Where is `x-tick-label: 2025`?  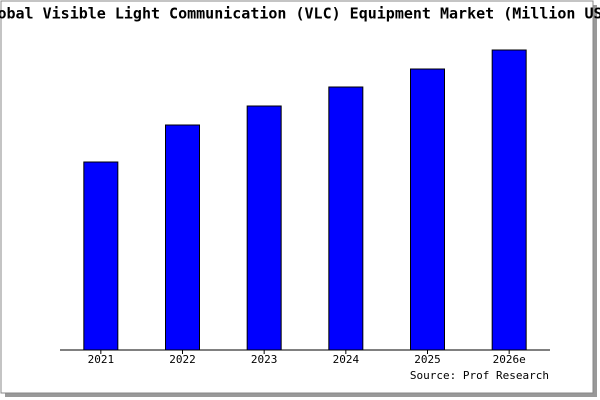
x-tick-label: 2025 is located at coordinates (427, 359).